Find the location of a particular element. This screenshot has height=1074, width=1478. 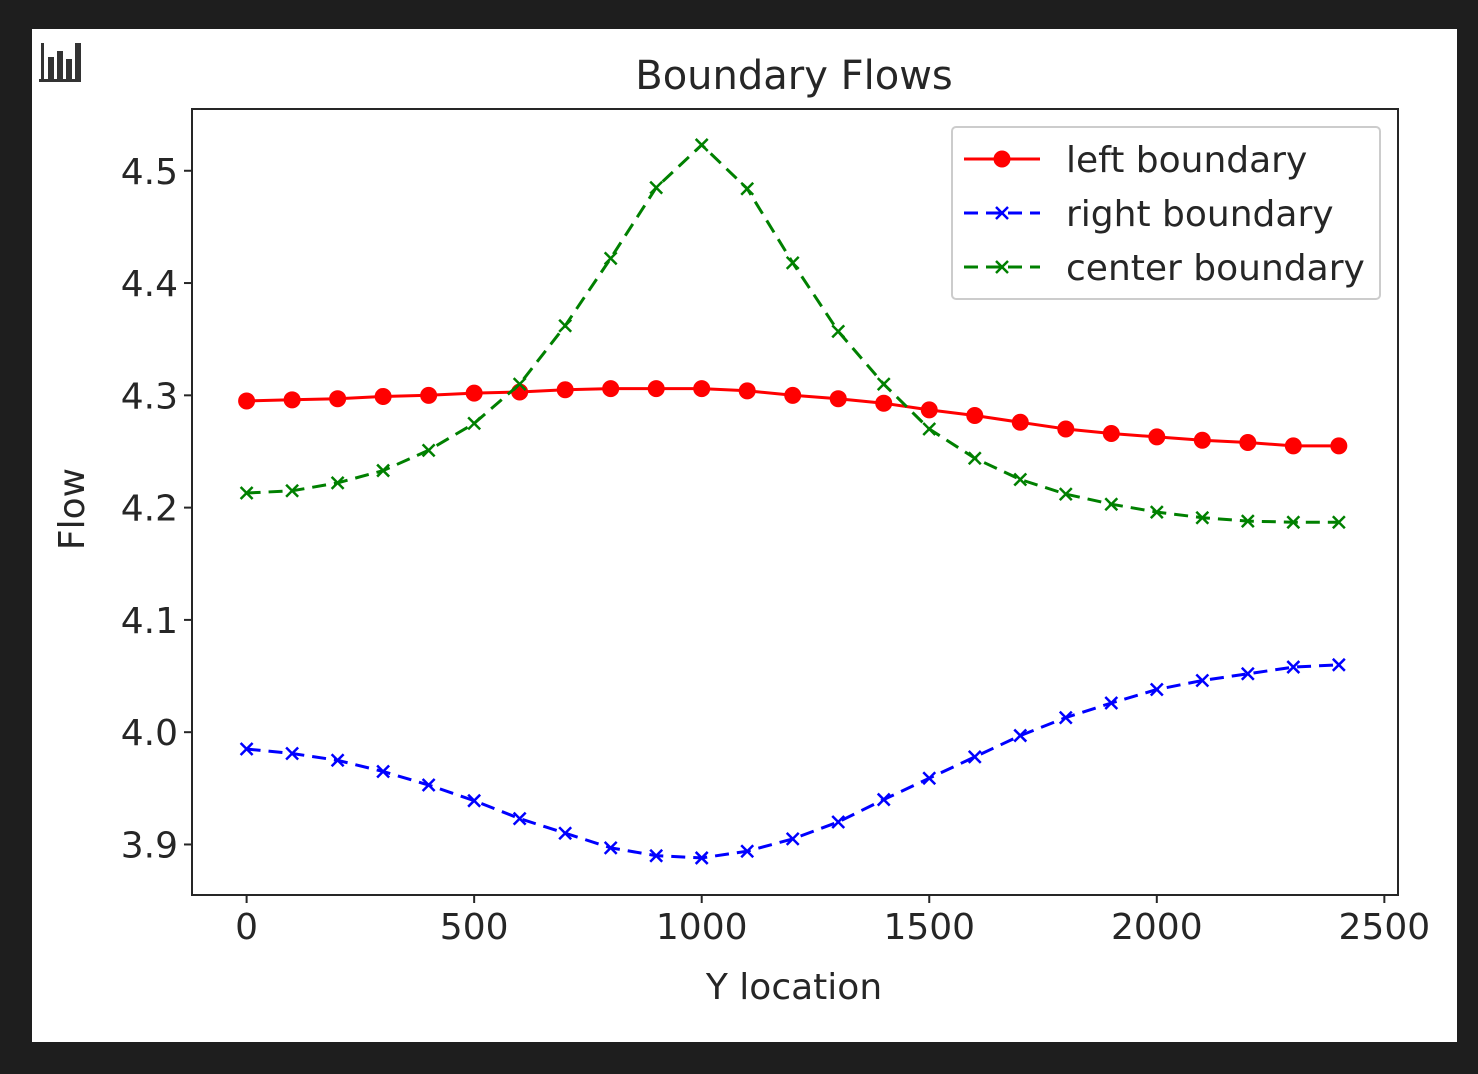

y-tick-label: 3.9 is located at coordinates (149, 845).